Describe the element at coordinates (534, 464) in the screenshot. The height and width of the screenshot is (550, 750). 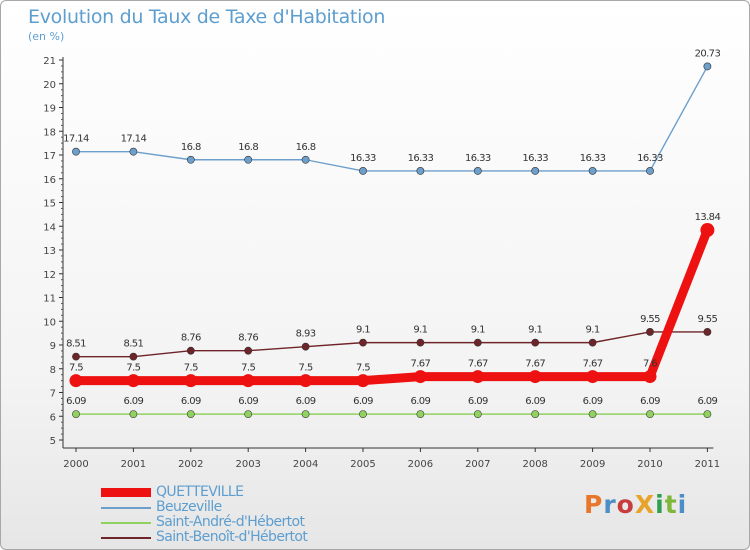
I see `x-tick-label: 2008` at that location.